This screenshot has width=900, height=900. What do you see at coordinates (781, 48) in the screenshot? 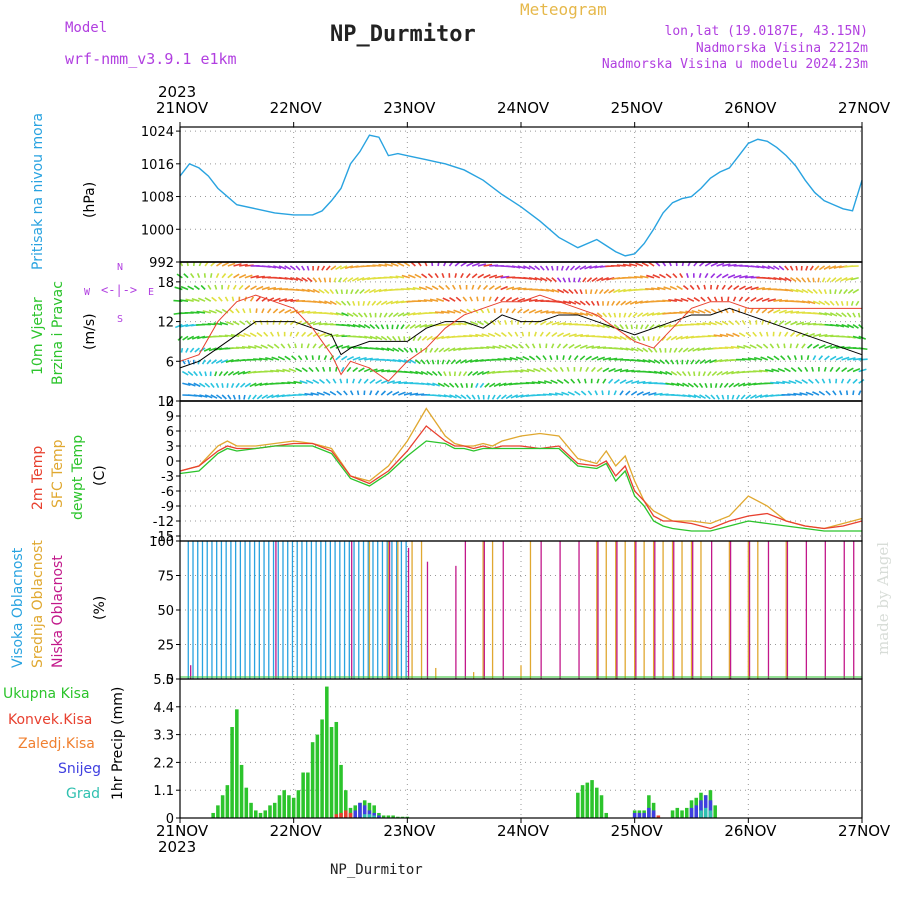
I see `altitude-text: Nadmorska Visina 2212m` at bounding box center [781, 48].